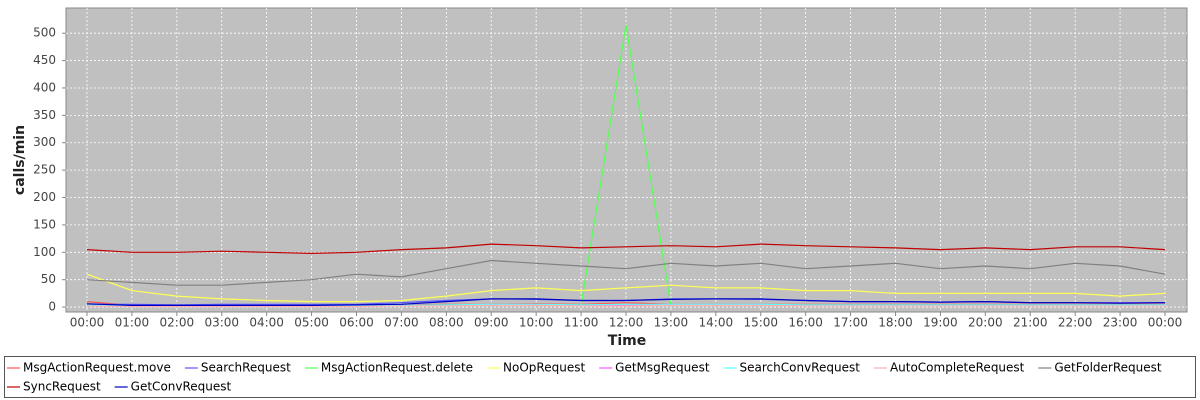  What do you see at coordinates (1108, 368) in the screenshot?
I see `legend-label: GetFolderRequest` at bounding box center [1108, 368].